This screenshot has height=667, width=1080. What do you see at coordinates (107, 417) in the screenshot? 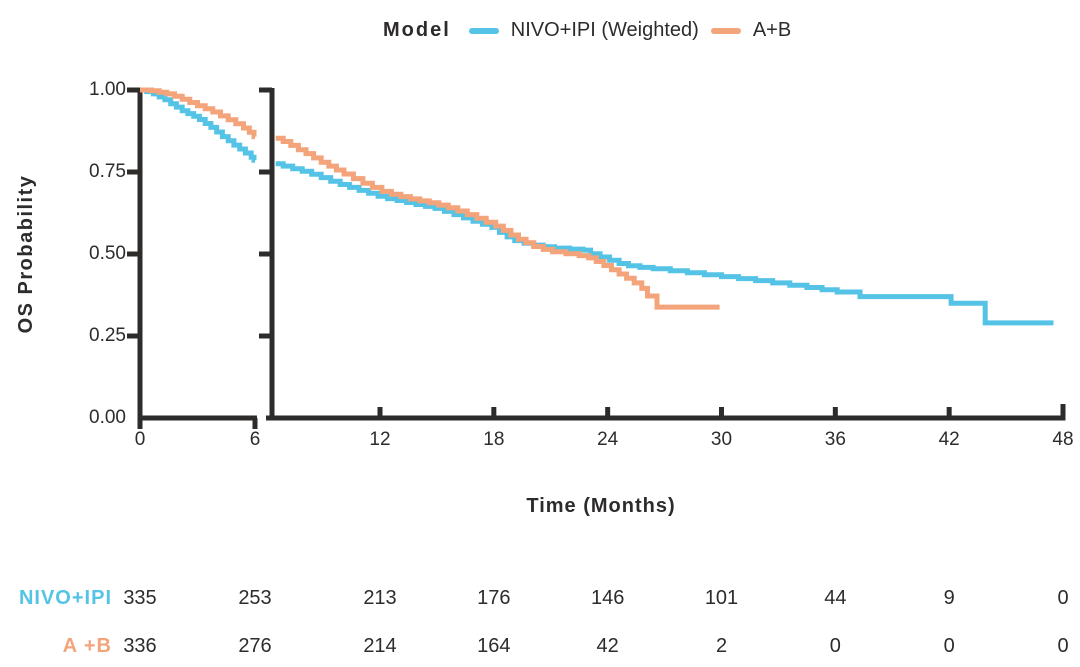
I see `y-tick-label: 0.00` at bounding box center [107, 417].